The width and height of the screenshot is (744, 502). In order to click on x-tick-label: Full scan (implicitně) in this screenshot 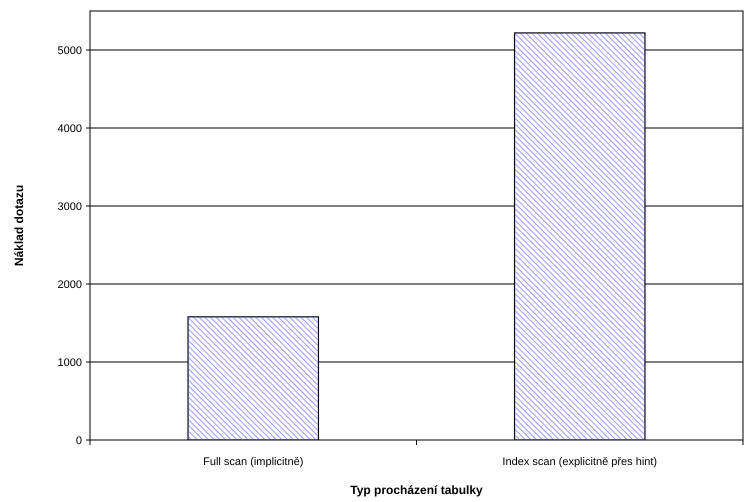, I will do `click(253, 462)`.